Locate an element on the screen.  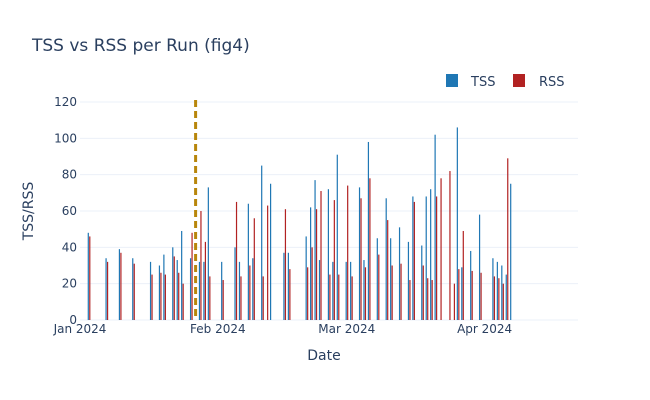
y-axis-ticks: 0 20 40 60 80 100 120 is located at coordinates (65, 211).